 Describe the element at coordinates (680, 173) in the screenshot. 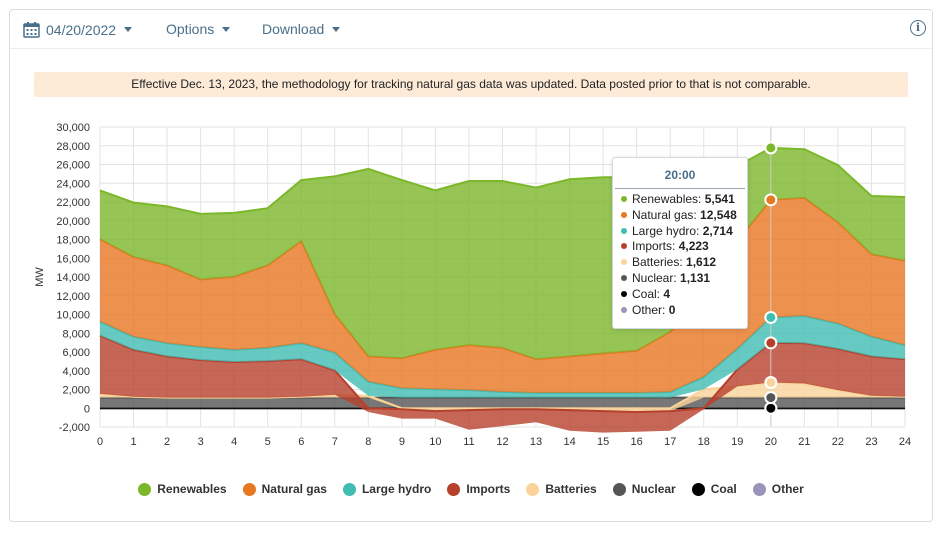

I see `tooltip-title: 20:00` at that location.